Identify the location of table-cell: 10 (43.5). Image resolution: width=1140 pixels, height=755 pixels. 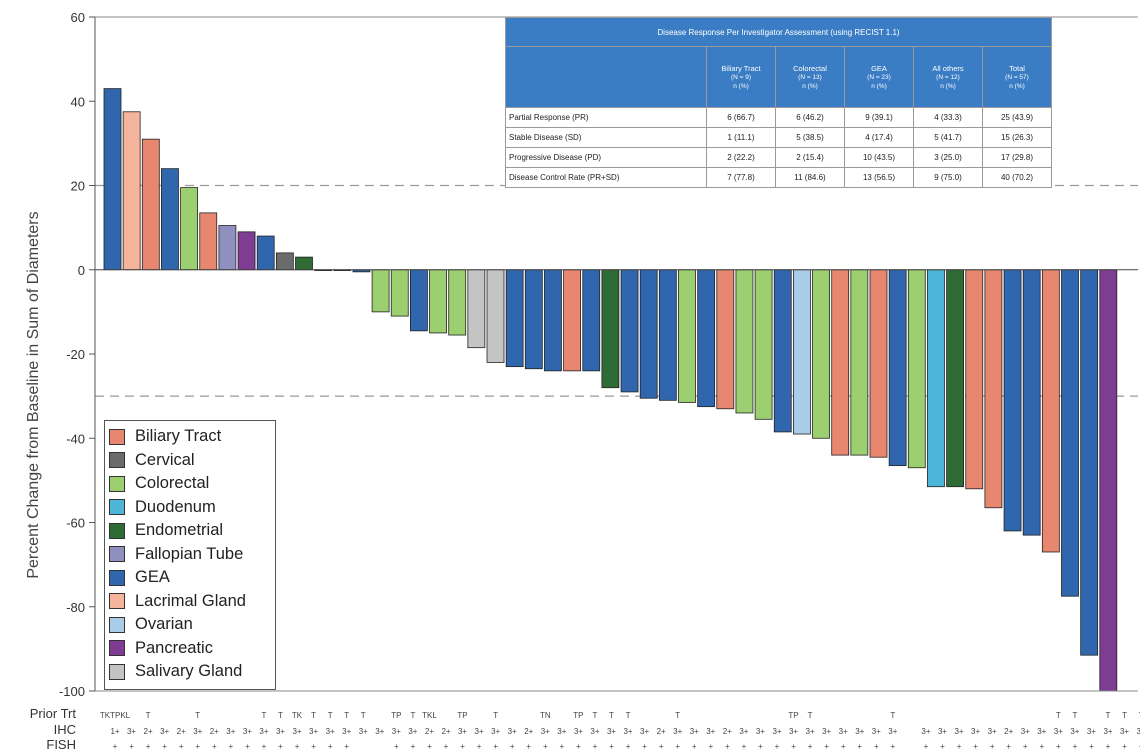
(879, 157).